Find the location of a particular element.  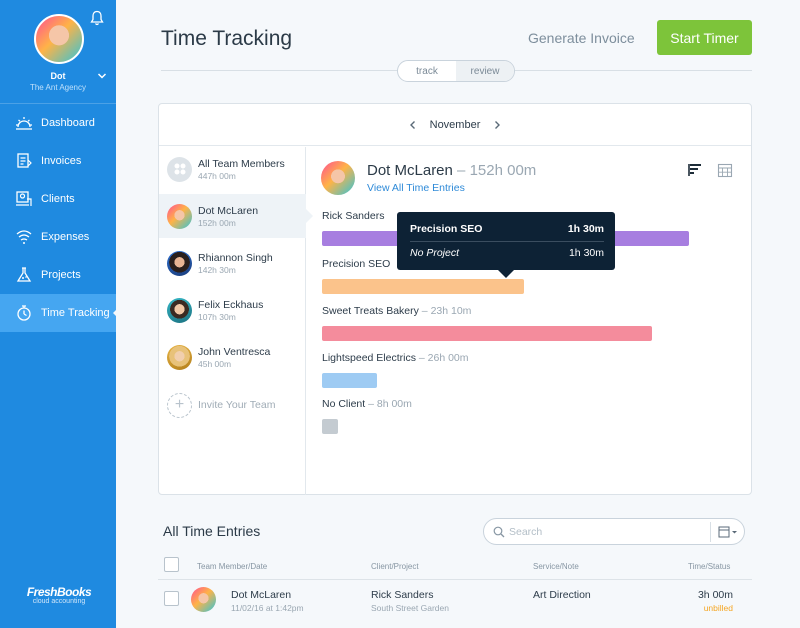

client-hours: – 23h 10m is located at coordinates (445, 311).